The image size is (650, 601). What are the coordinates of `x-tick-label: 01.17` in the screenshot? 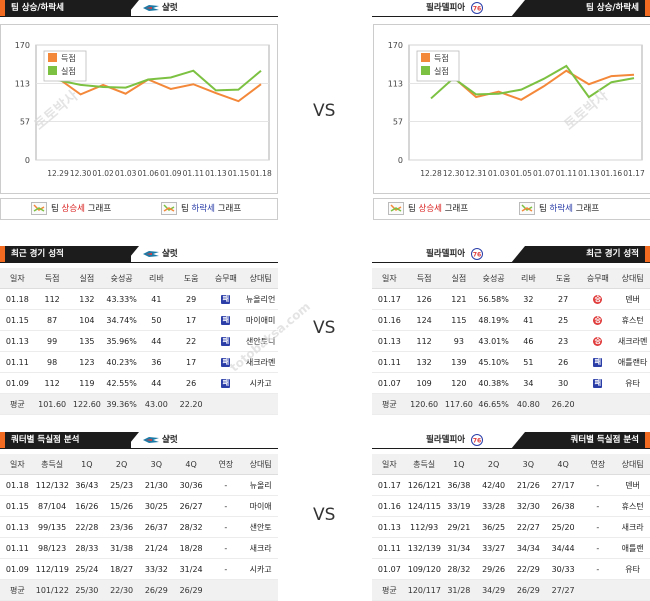 It's located at (634, 173).